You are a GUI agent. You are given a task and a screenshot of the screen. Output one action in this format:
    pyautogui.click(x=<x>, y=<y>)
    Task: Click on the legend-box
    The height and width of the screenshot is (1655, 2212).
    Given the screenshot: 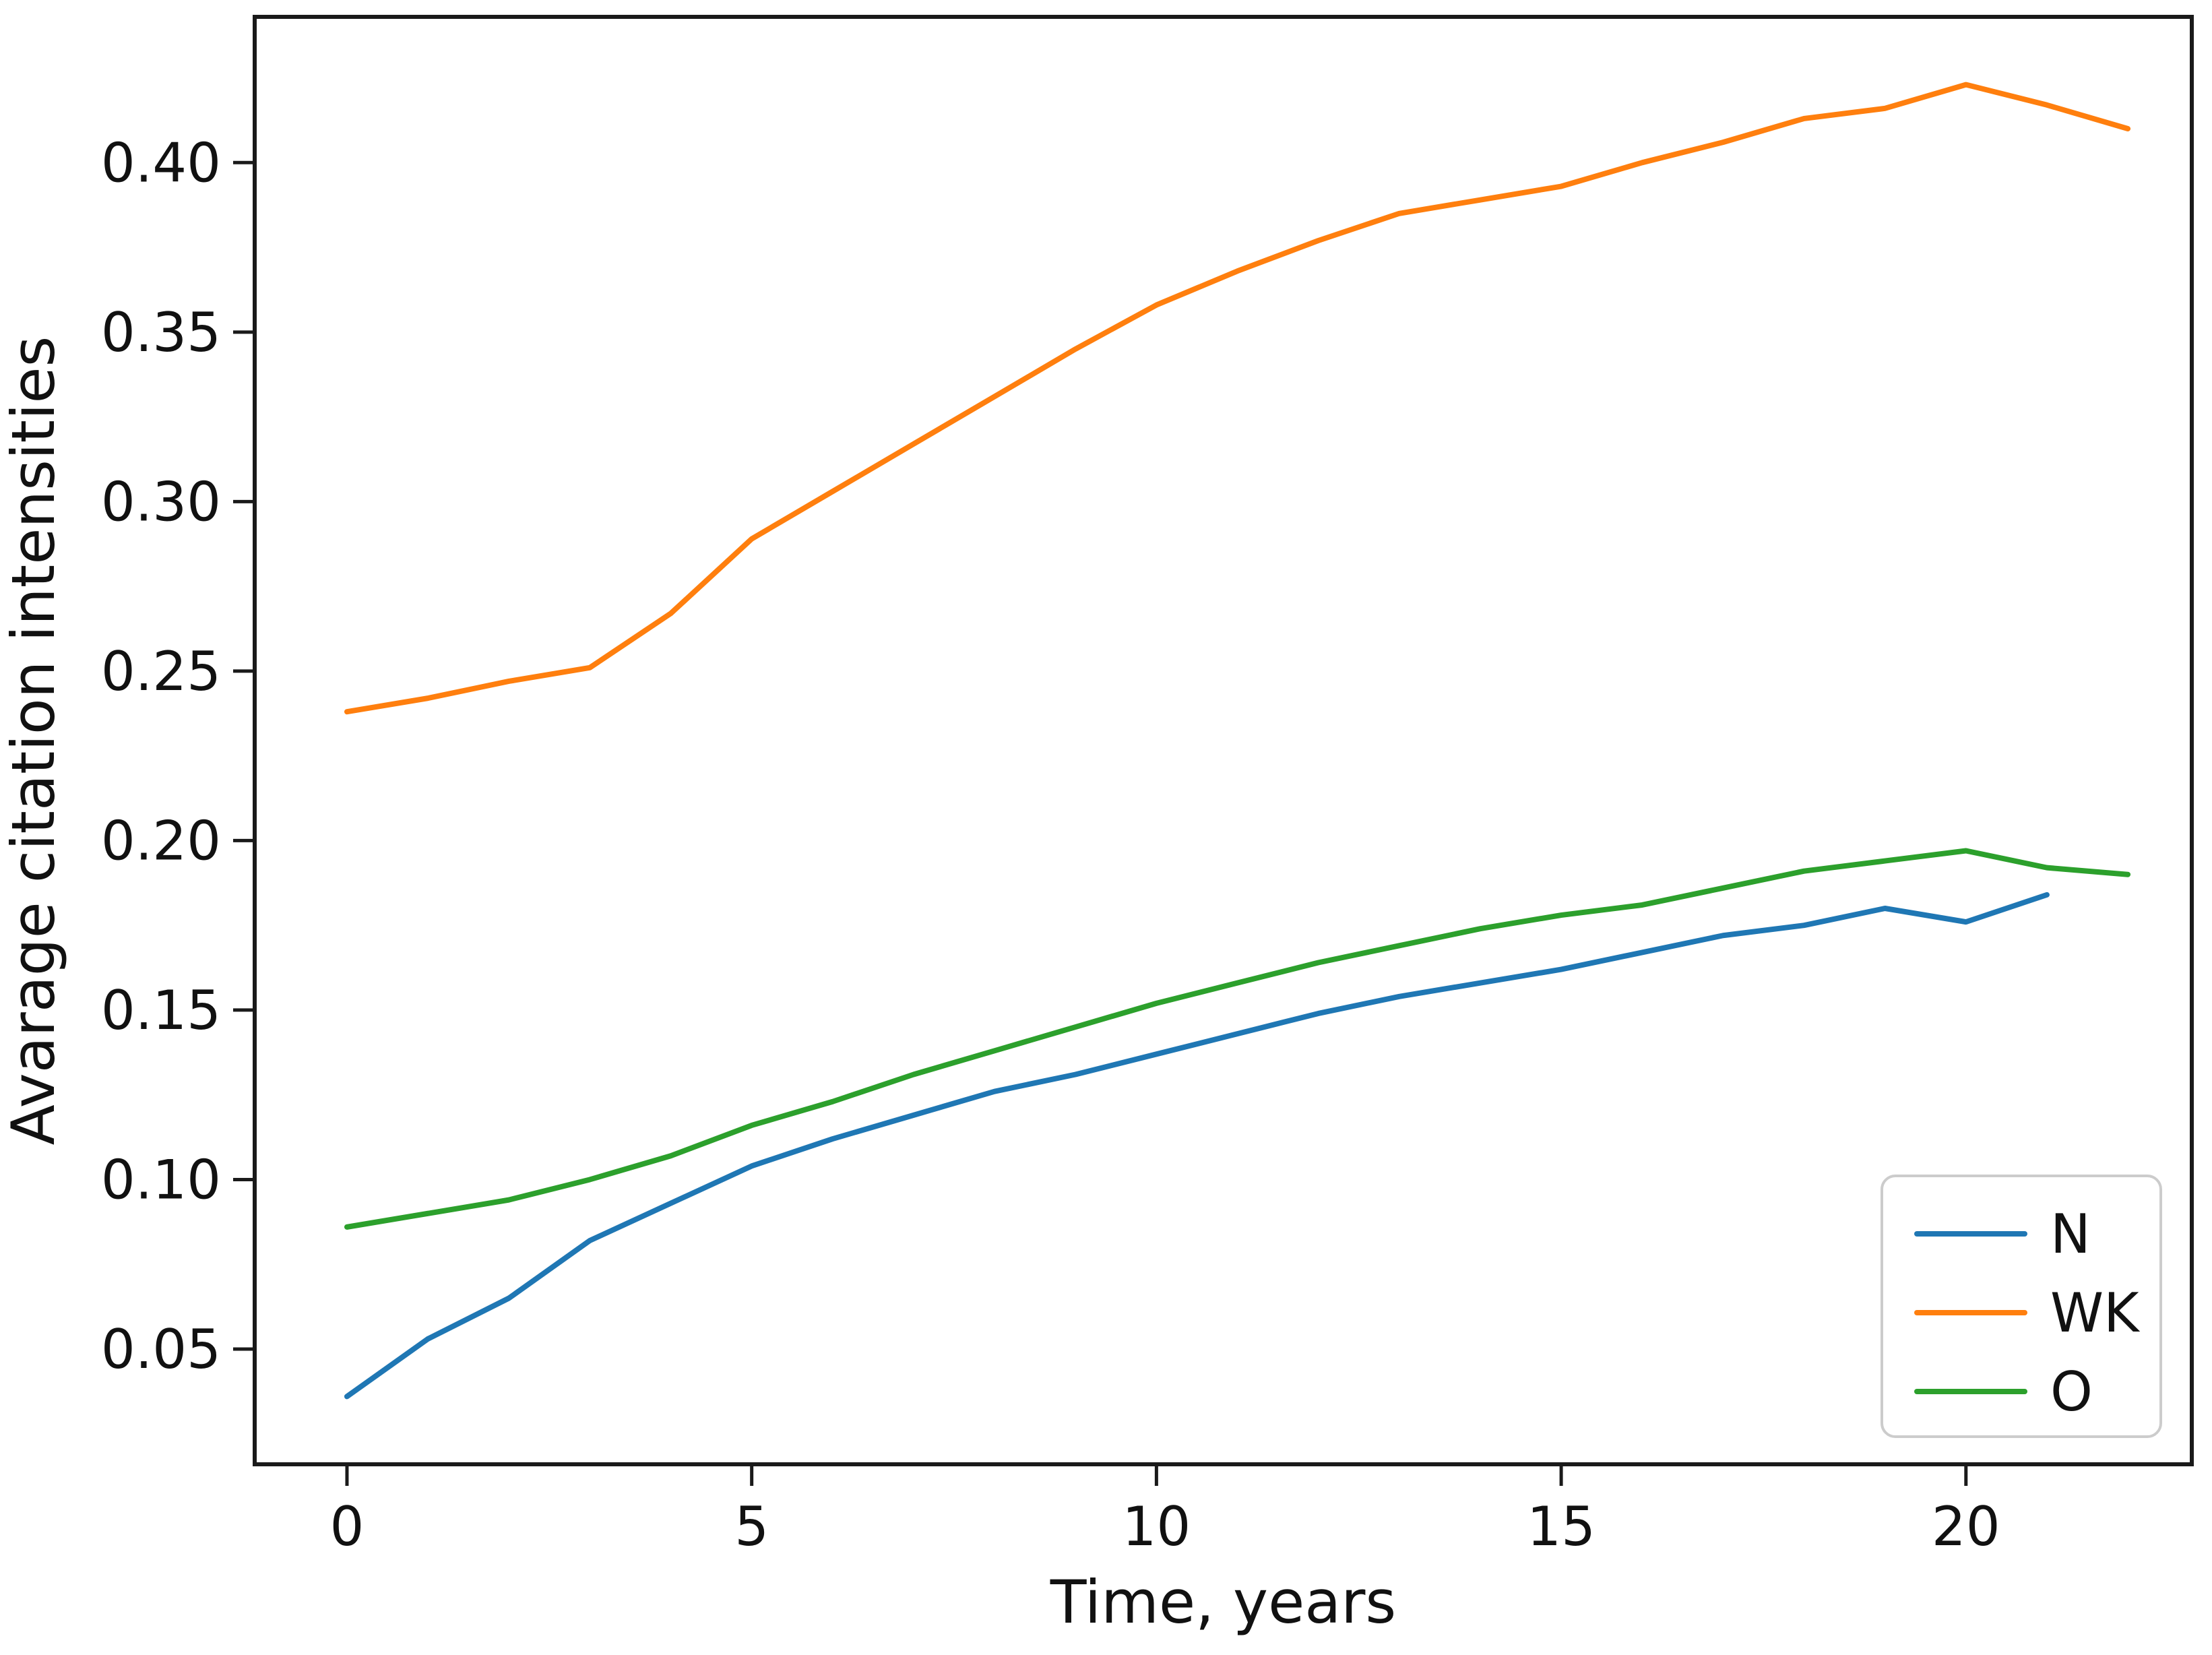 What is the action you would take?
    pyautogui.click(x=2021, y=1306)
    